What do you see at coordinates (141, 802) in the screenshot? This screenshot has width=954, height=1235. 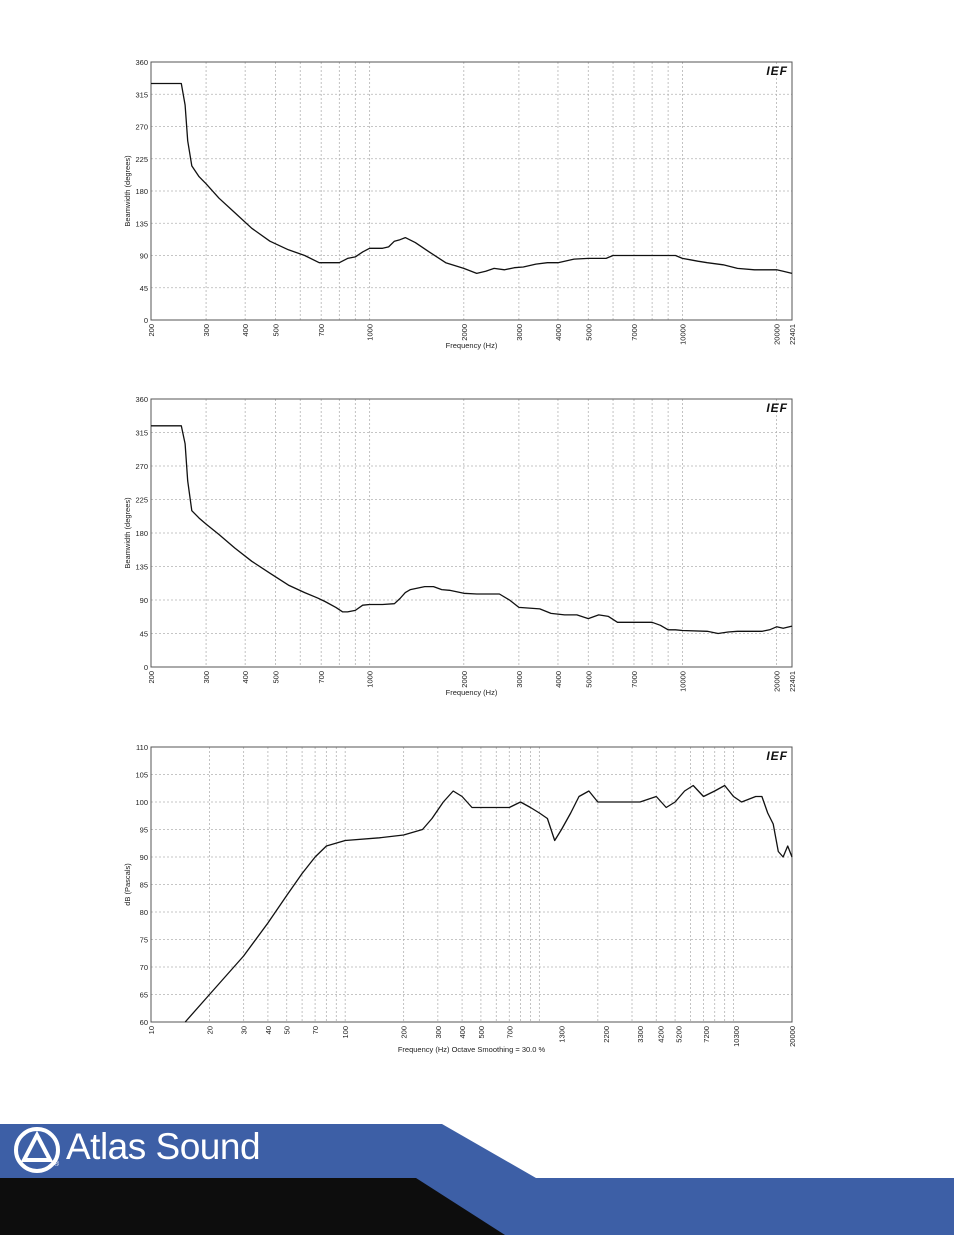 I see `y-tick-label: 100` at bounding box center [141, 802].